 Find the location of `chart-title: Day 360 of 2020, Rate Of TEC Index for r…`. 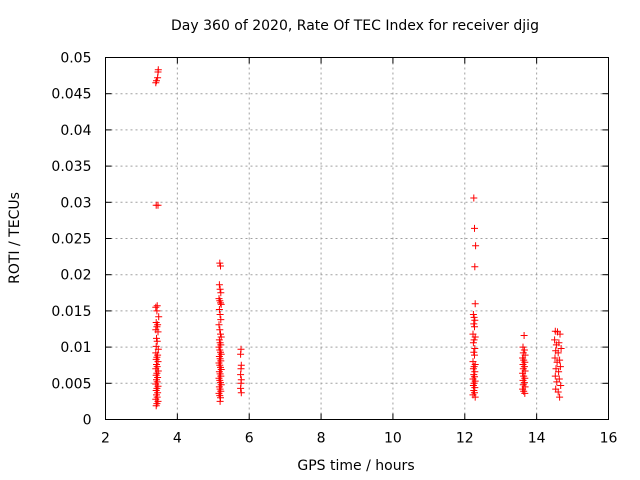

chart-title: Day 360 of 2020, Rate Of TEC Index for r… is located at coordinates (355, 26).